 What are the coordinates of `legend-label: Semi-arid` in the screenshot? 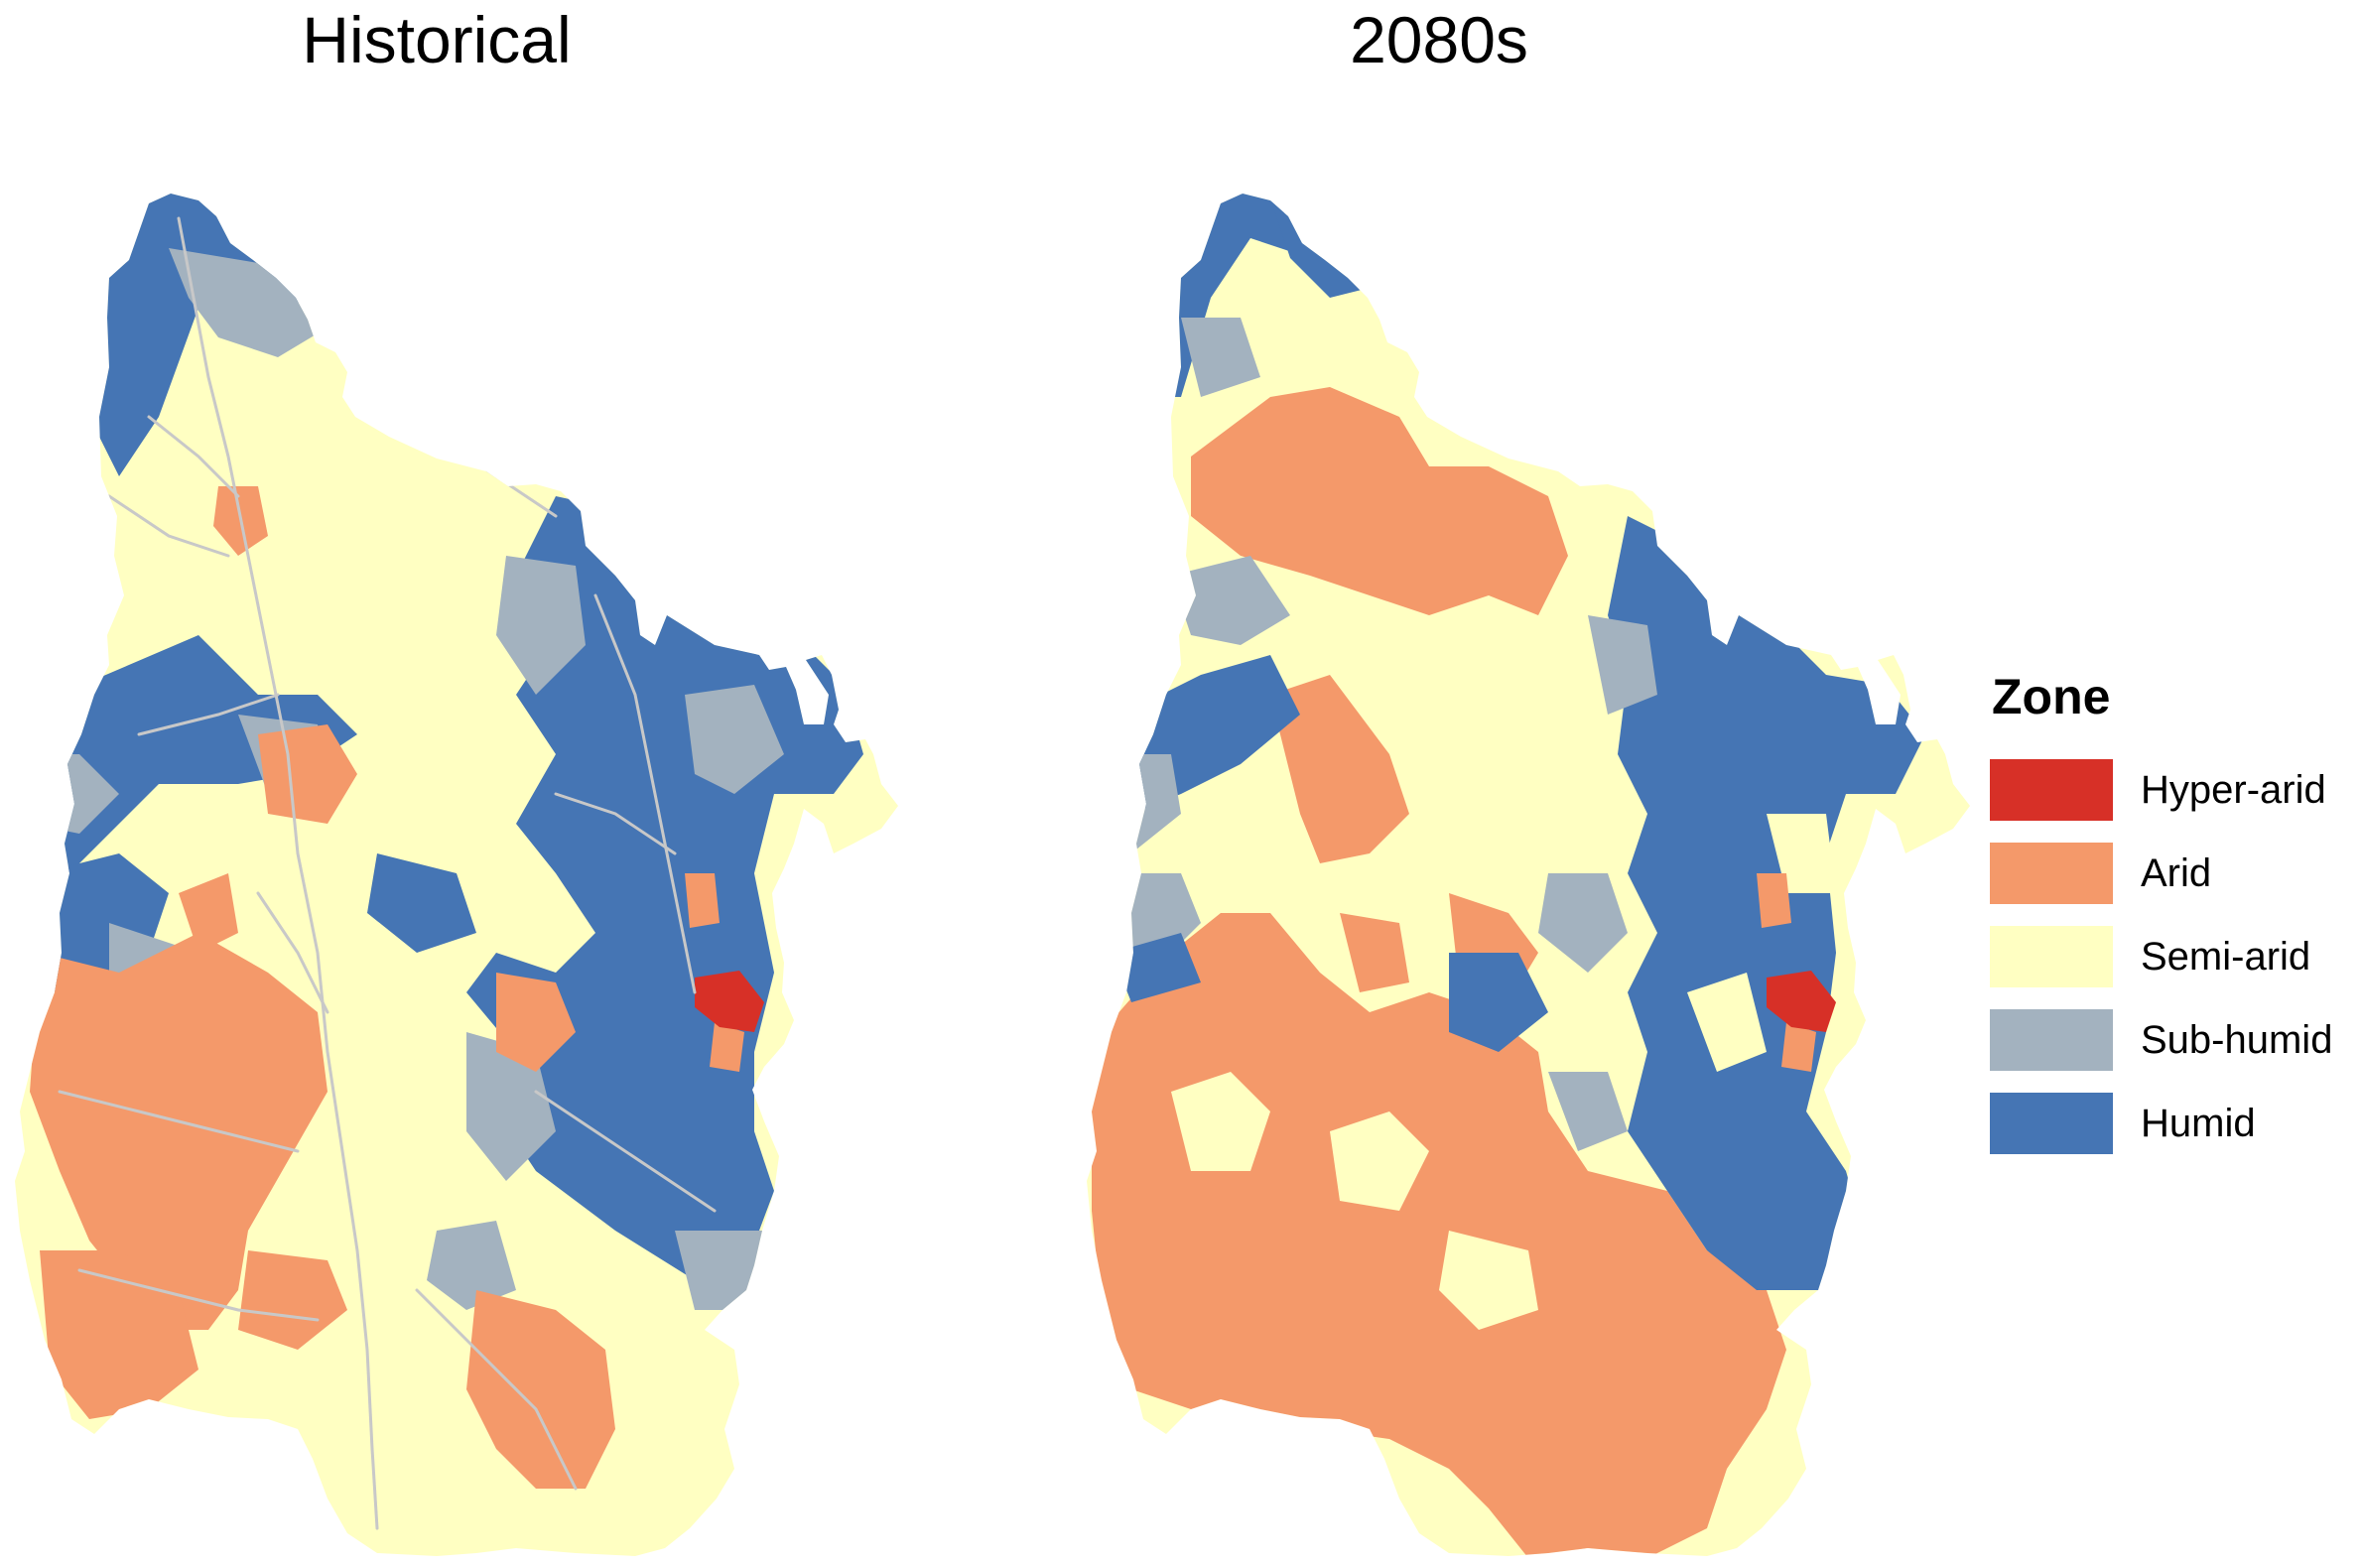 It's located at (2226, 957).